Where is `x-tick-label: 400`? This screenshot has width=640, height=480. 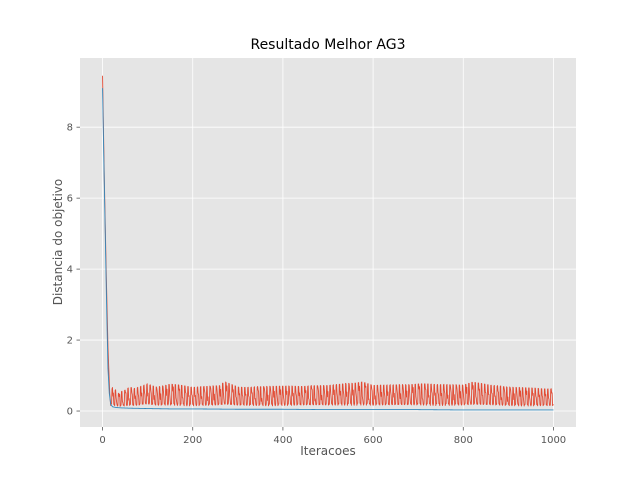 x-tick-label: 400 is located at coordinates (282, 440).